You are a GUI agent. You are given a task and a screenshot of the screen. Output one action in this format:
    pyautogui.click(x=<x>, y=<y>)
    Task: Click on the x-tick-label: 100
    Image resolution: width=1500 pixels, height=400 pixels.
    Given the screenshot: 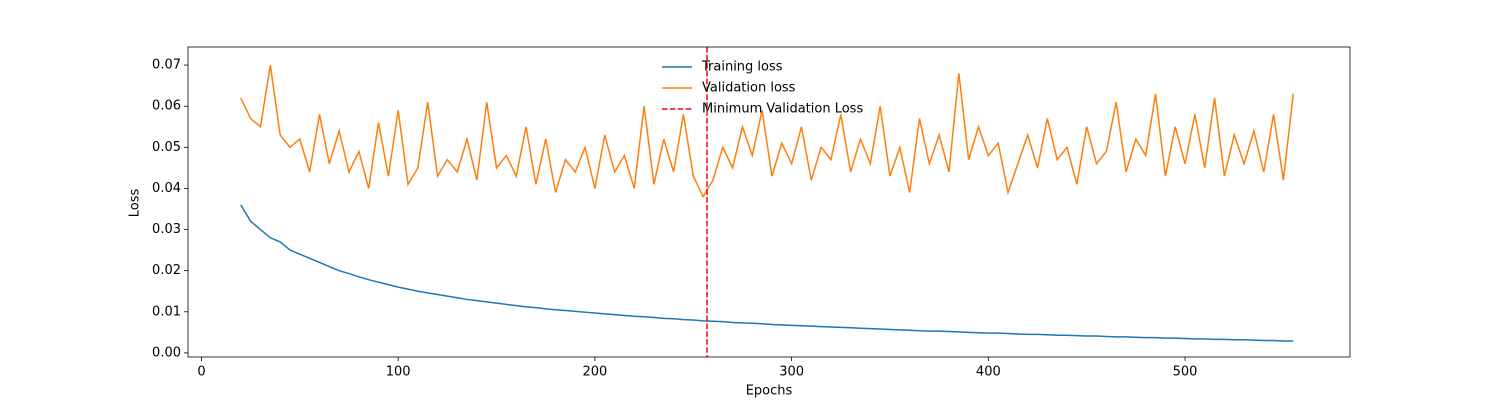 What is the action you would take?
    pyautogui.click(x=398, y=372)
    